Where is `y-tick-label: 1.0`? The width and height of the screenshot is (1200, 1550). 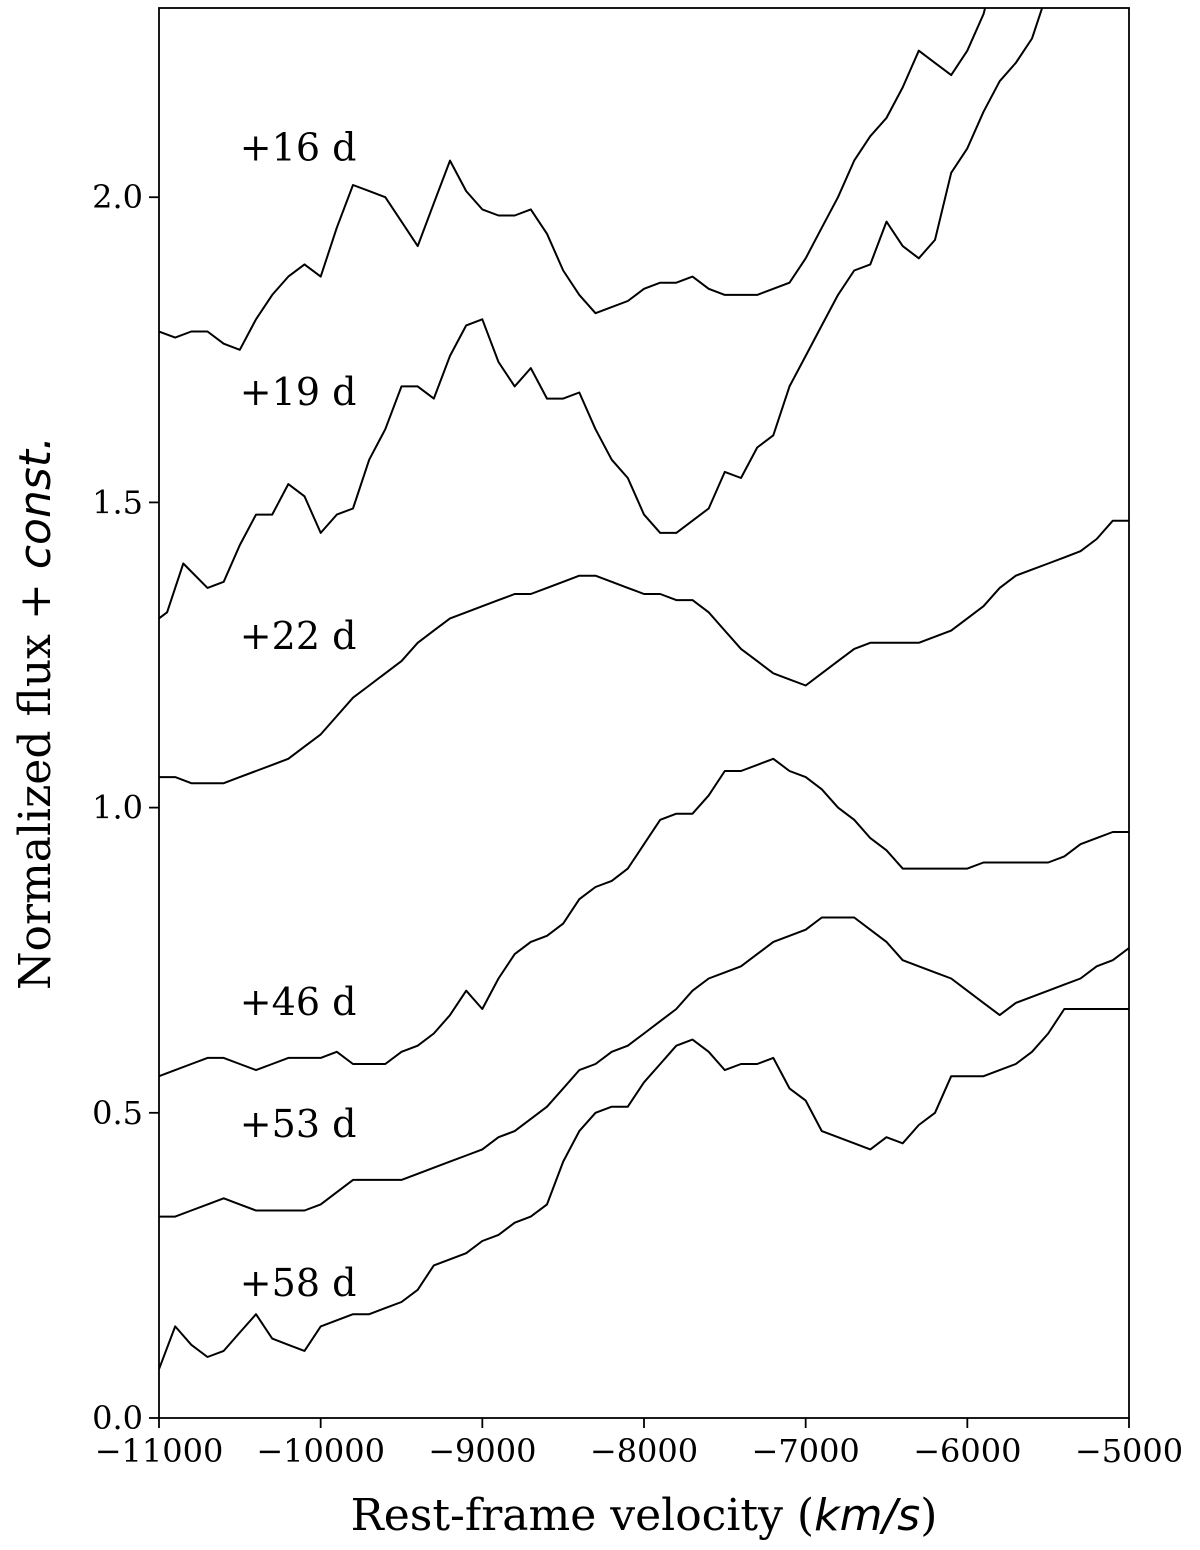 y-tick-label: 1.0 is located at coordinates (117, 808).